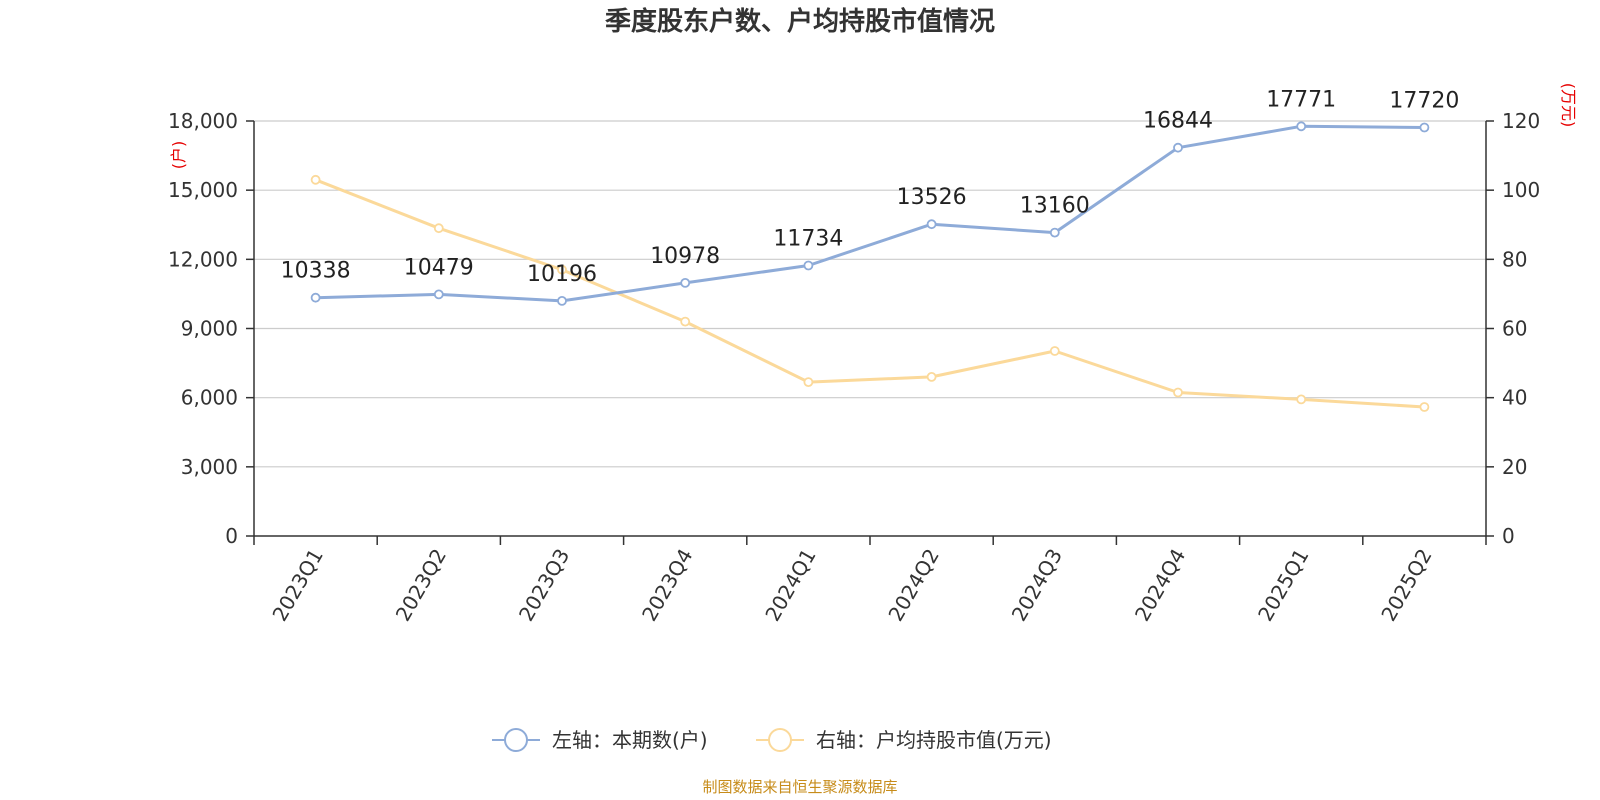  What do you see at coordinates (1521, 190) in the screenshot?
I see `right-tick-label: 100` at bounding box center [1521, 190].